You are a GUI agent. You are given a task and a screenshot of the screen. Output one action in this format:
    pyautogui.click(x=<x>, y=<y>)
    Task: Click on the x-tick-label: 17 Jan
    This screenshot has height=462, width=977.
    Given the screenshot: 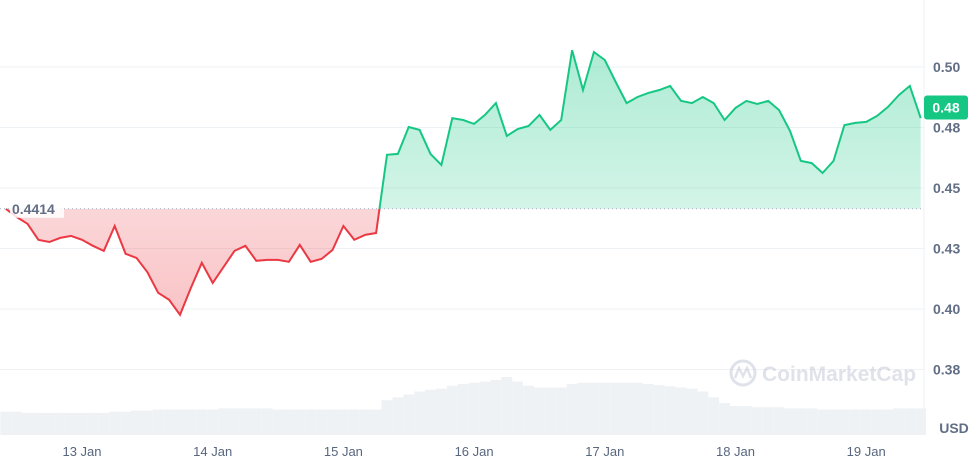 What is the action you would take?
    pyautogui.click(x=604, y=451)
    